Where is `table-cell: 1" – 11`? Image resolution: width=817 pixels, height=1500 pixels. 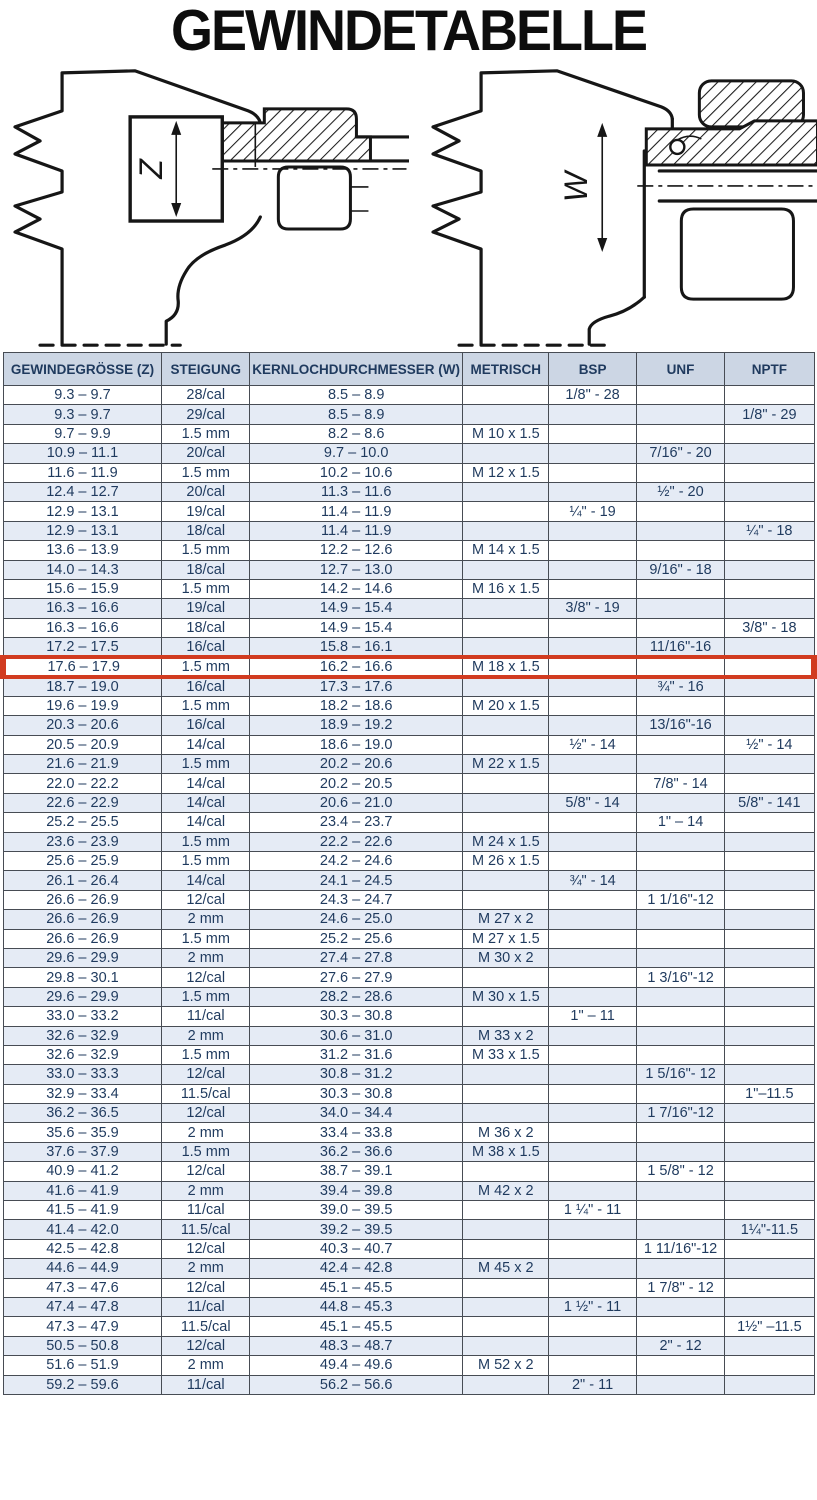 table-cell: 1" – 11 is located at coordinates (592, 1016).